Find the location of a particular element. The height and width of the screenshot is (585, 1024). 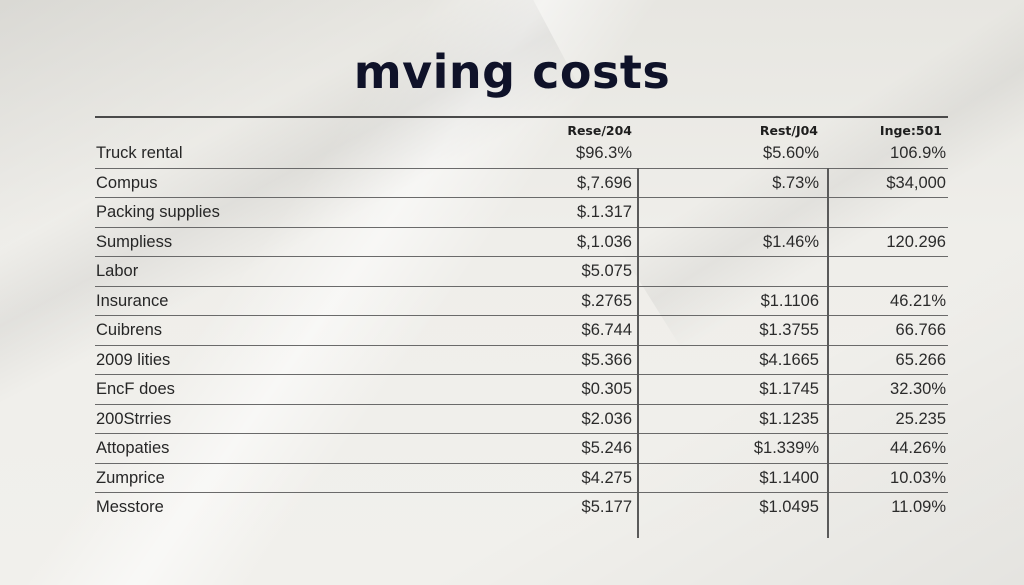

cell-col3: 106.9% is located at coordinates (918, 153).